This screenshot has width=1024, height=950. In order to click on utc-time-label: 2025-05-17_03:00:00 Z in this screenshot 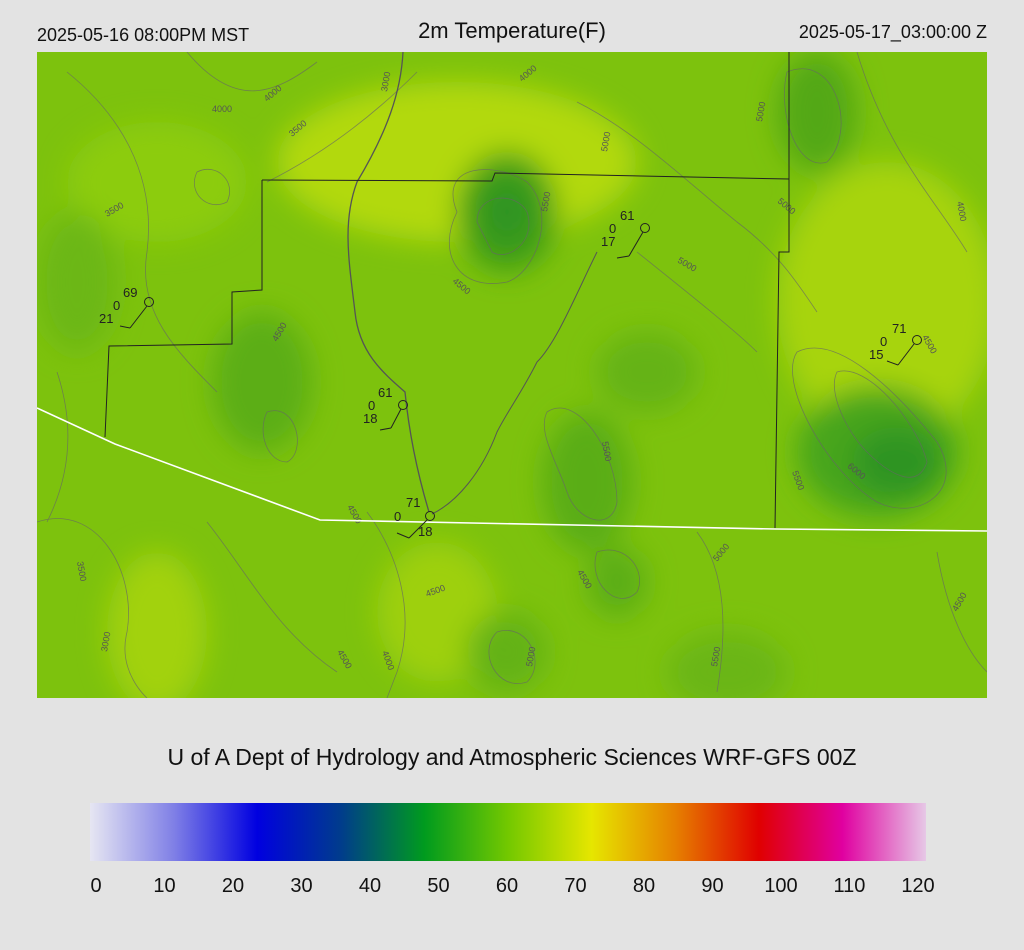, I will do `click(892, 32)`.